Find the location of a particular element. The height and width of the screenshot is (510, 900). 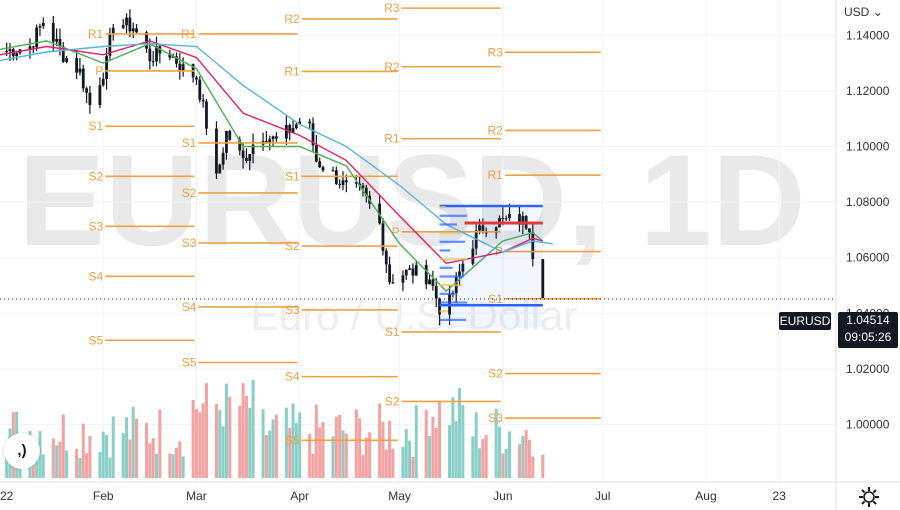

price-tick-label: 1.02000 is located at coordinates (868, 369).